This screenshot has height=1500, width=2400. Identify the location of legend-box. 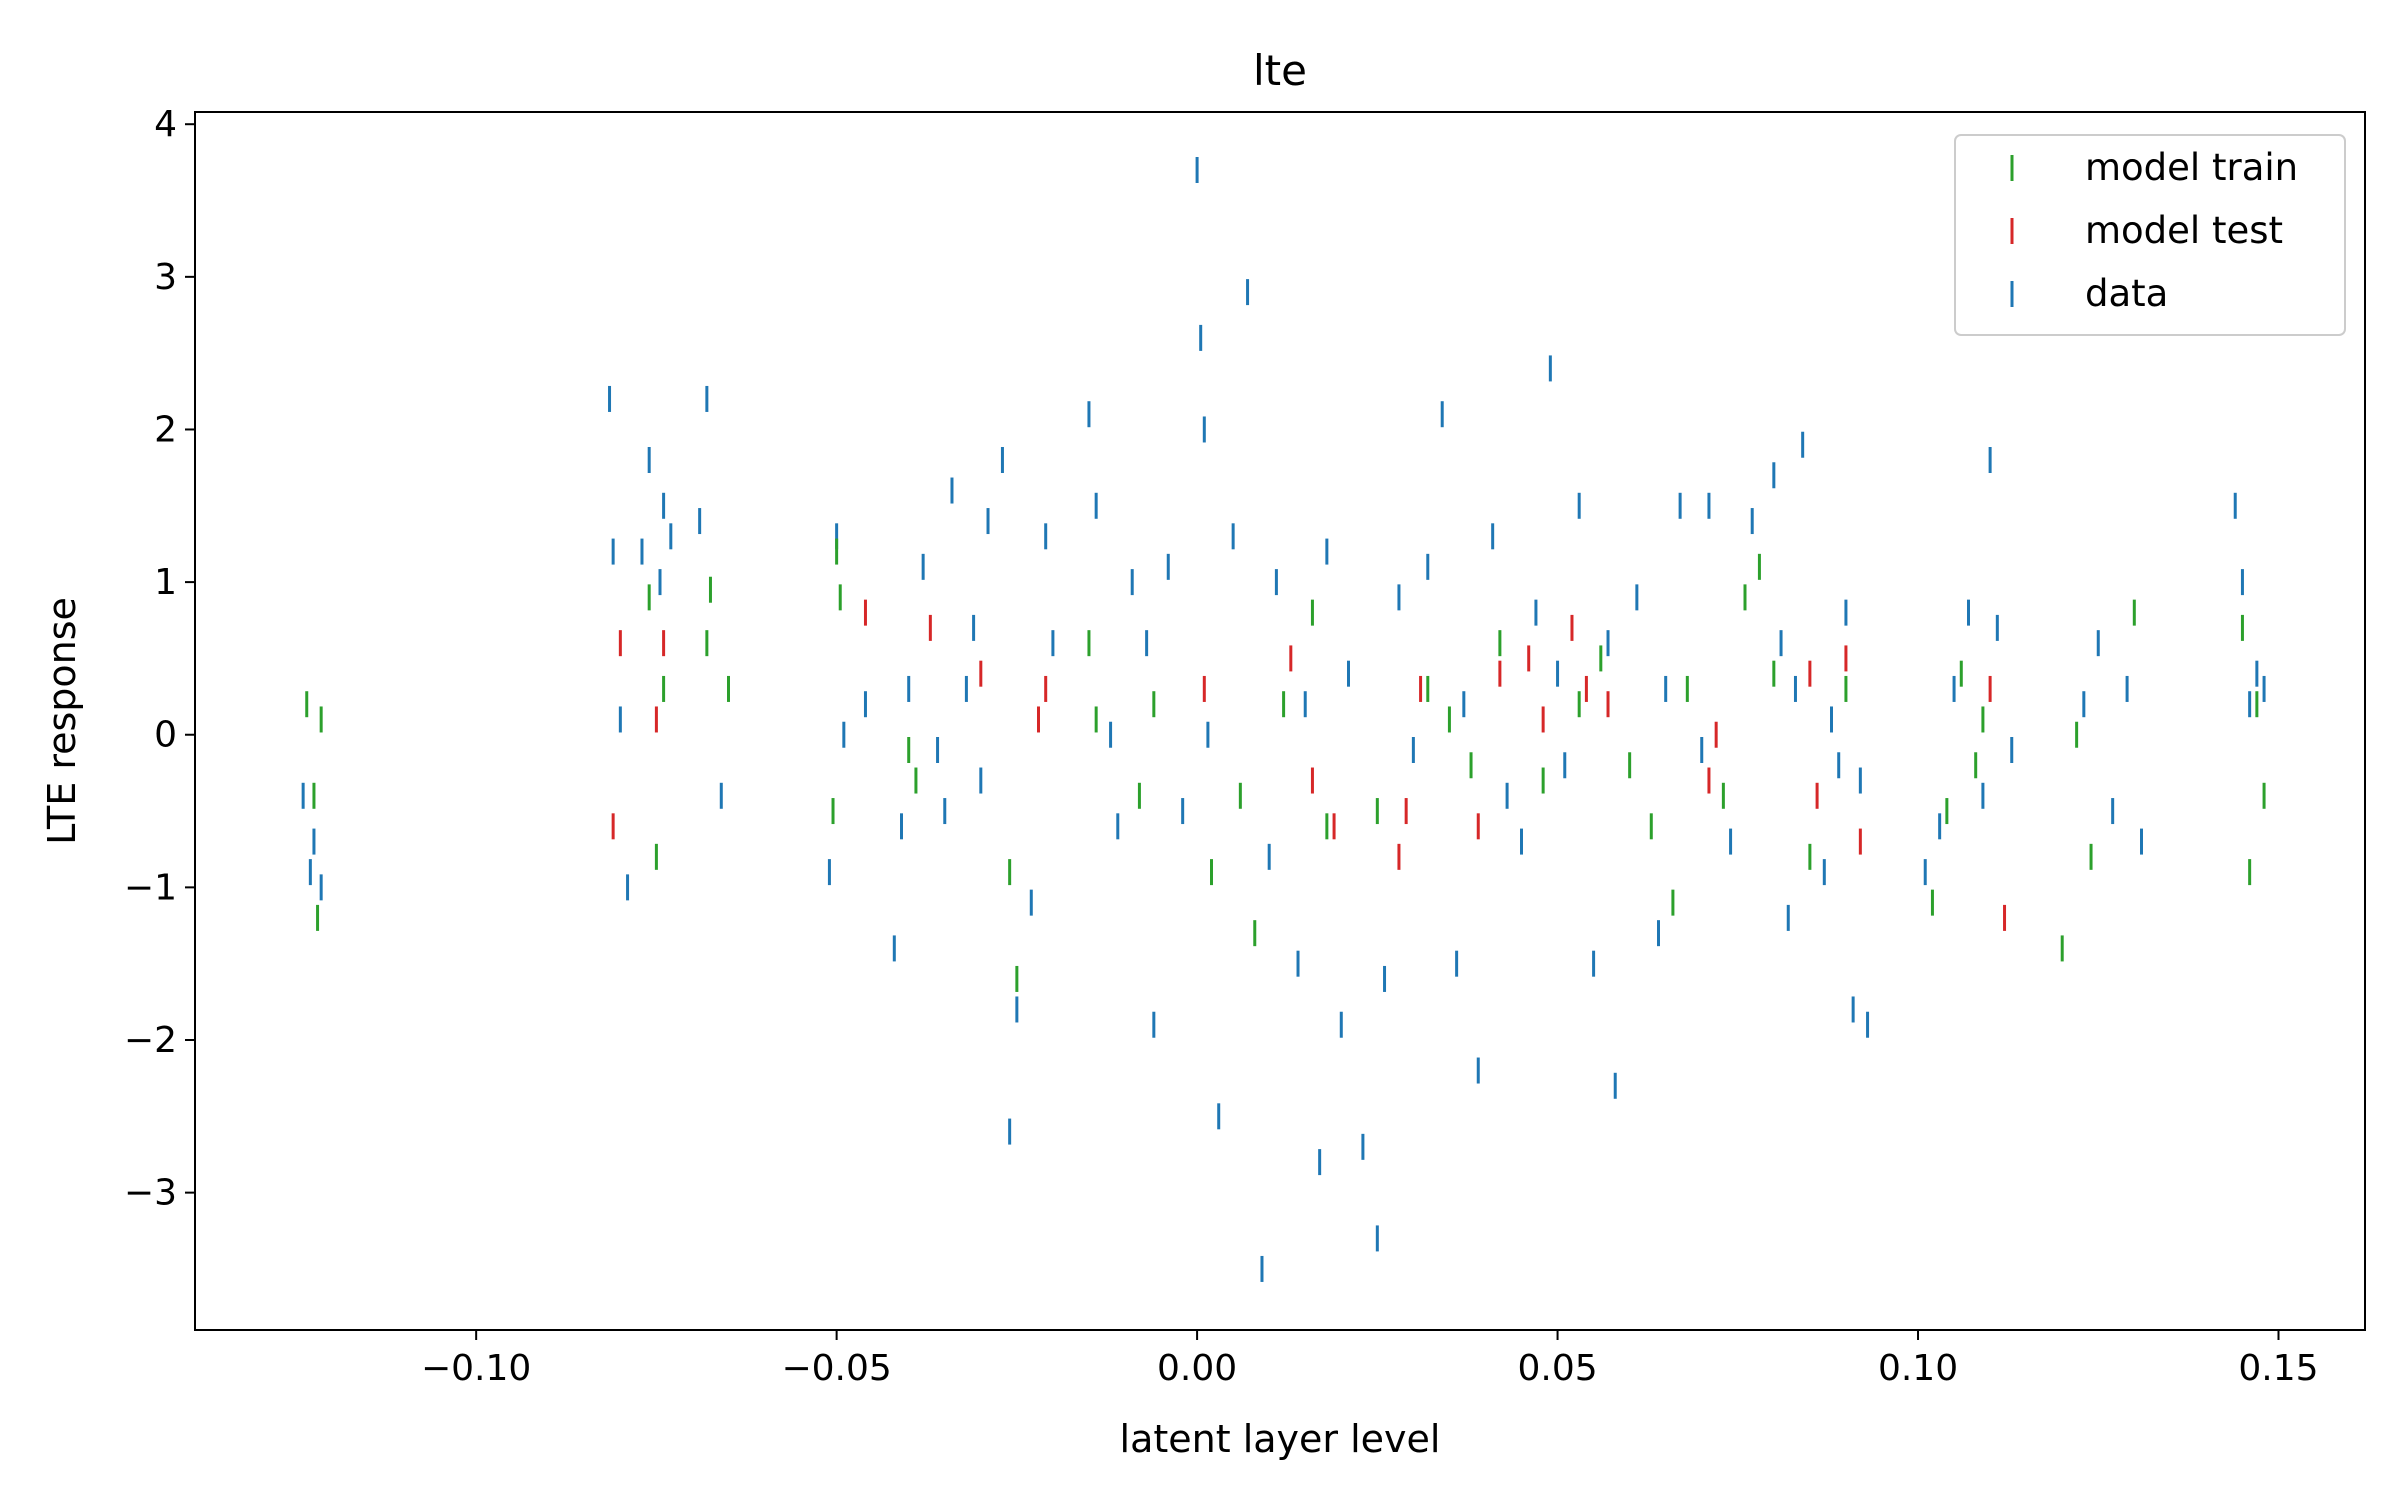
(2150, 235).